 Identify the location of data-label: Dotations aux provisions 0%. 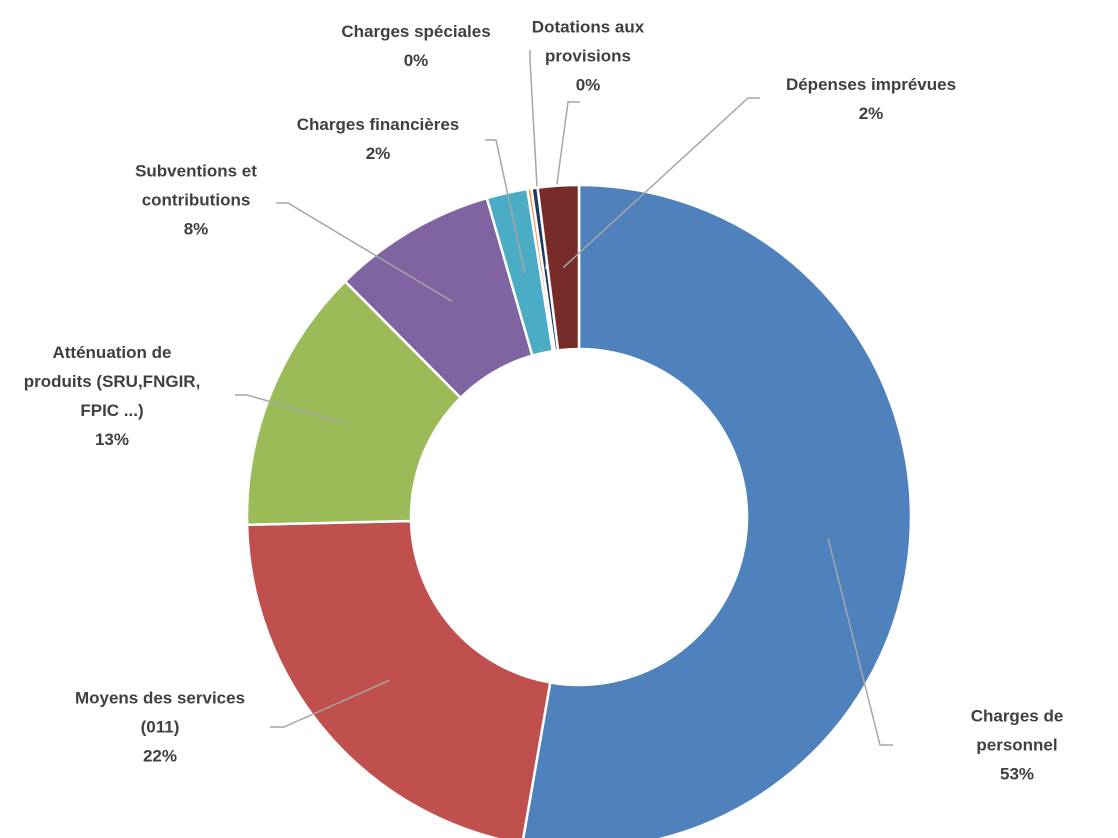
(588, 56).